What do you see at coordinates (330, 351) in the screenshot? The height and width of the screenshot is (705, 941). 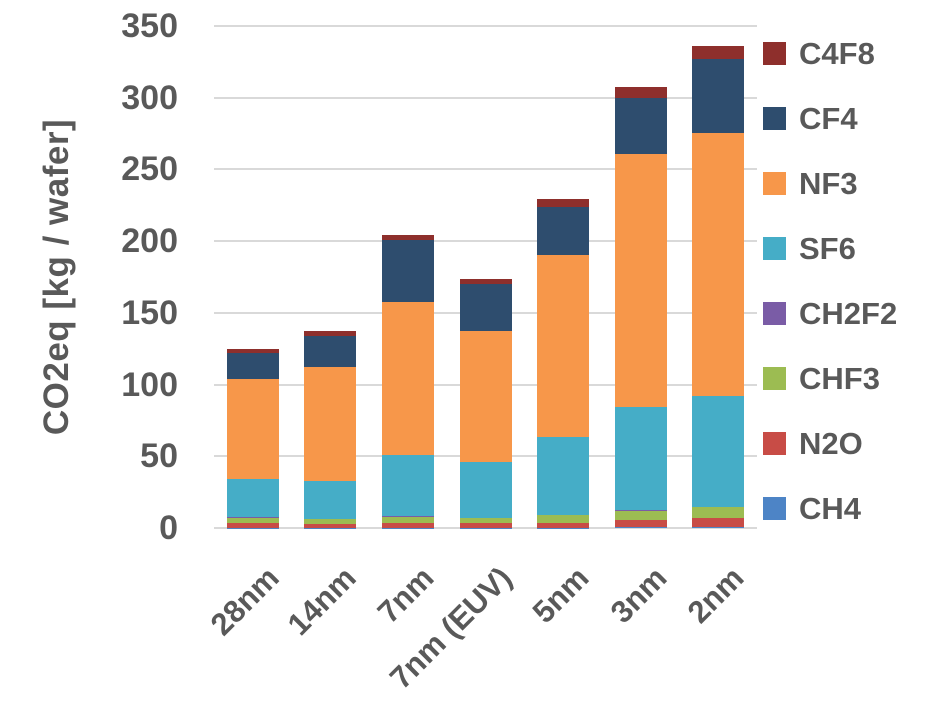 I see `bar-segment-cf4-14nm` at bounding box center [330, 351].